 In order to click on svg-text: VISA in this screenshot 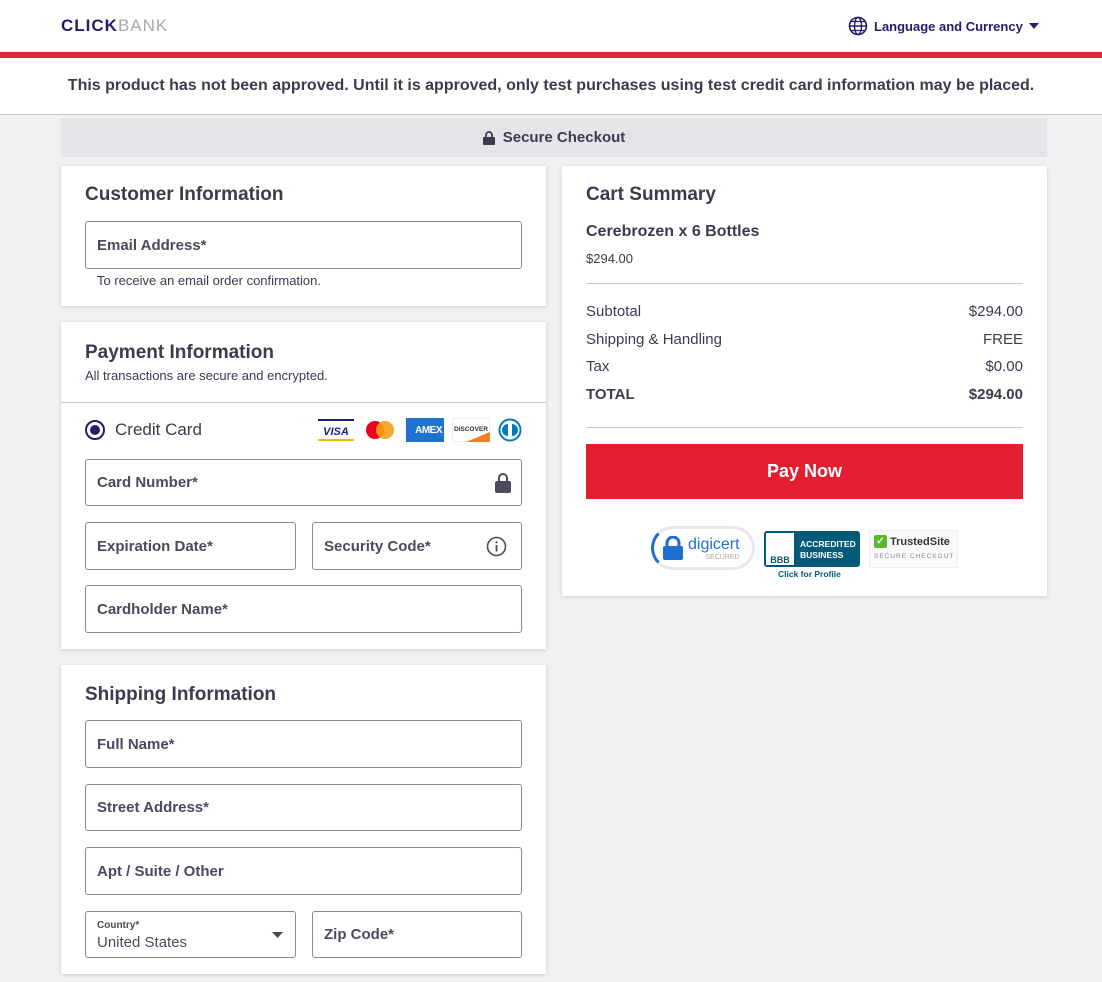, I will do `click(336, 432)`.